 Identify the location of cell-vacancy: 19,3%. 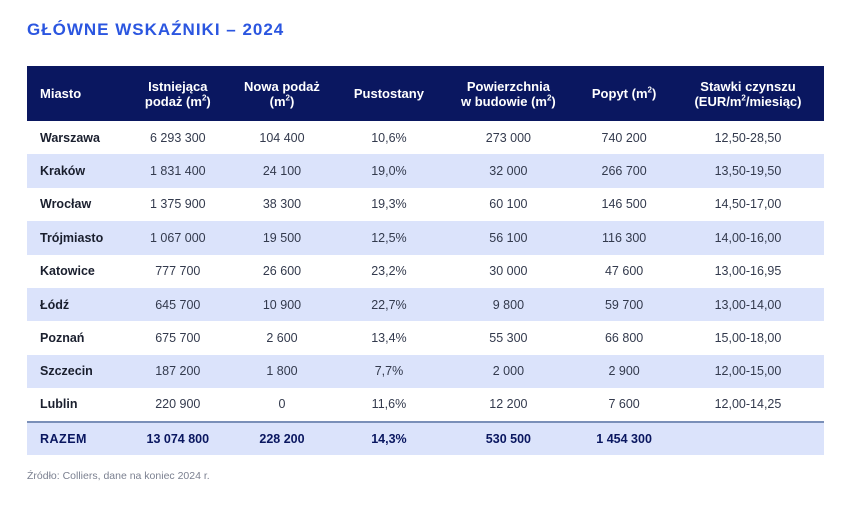
(389, 204).